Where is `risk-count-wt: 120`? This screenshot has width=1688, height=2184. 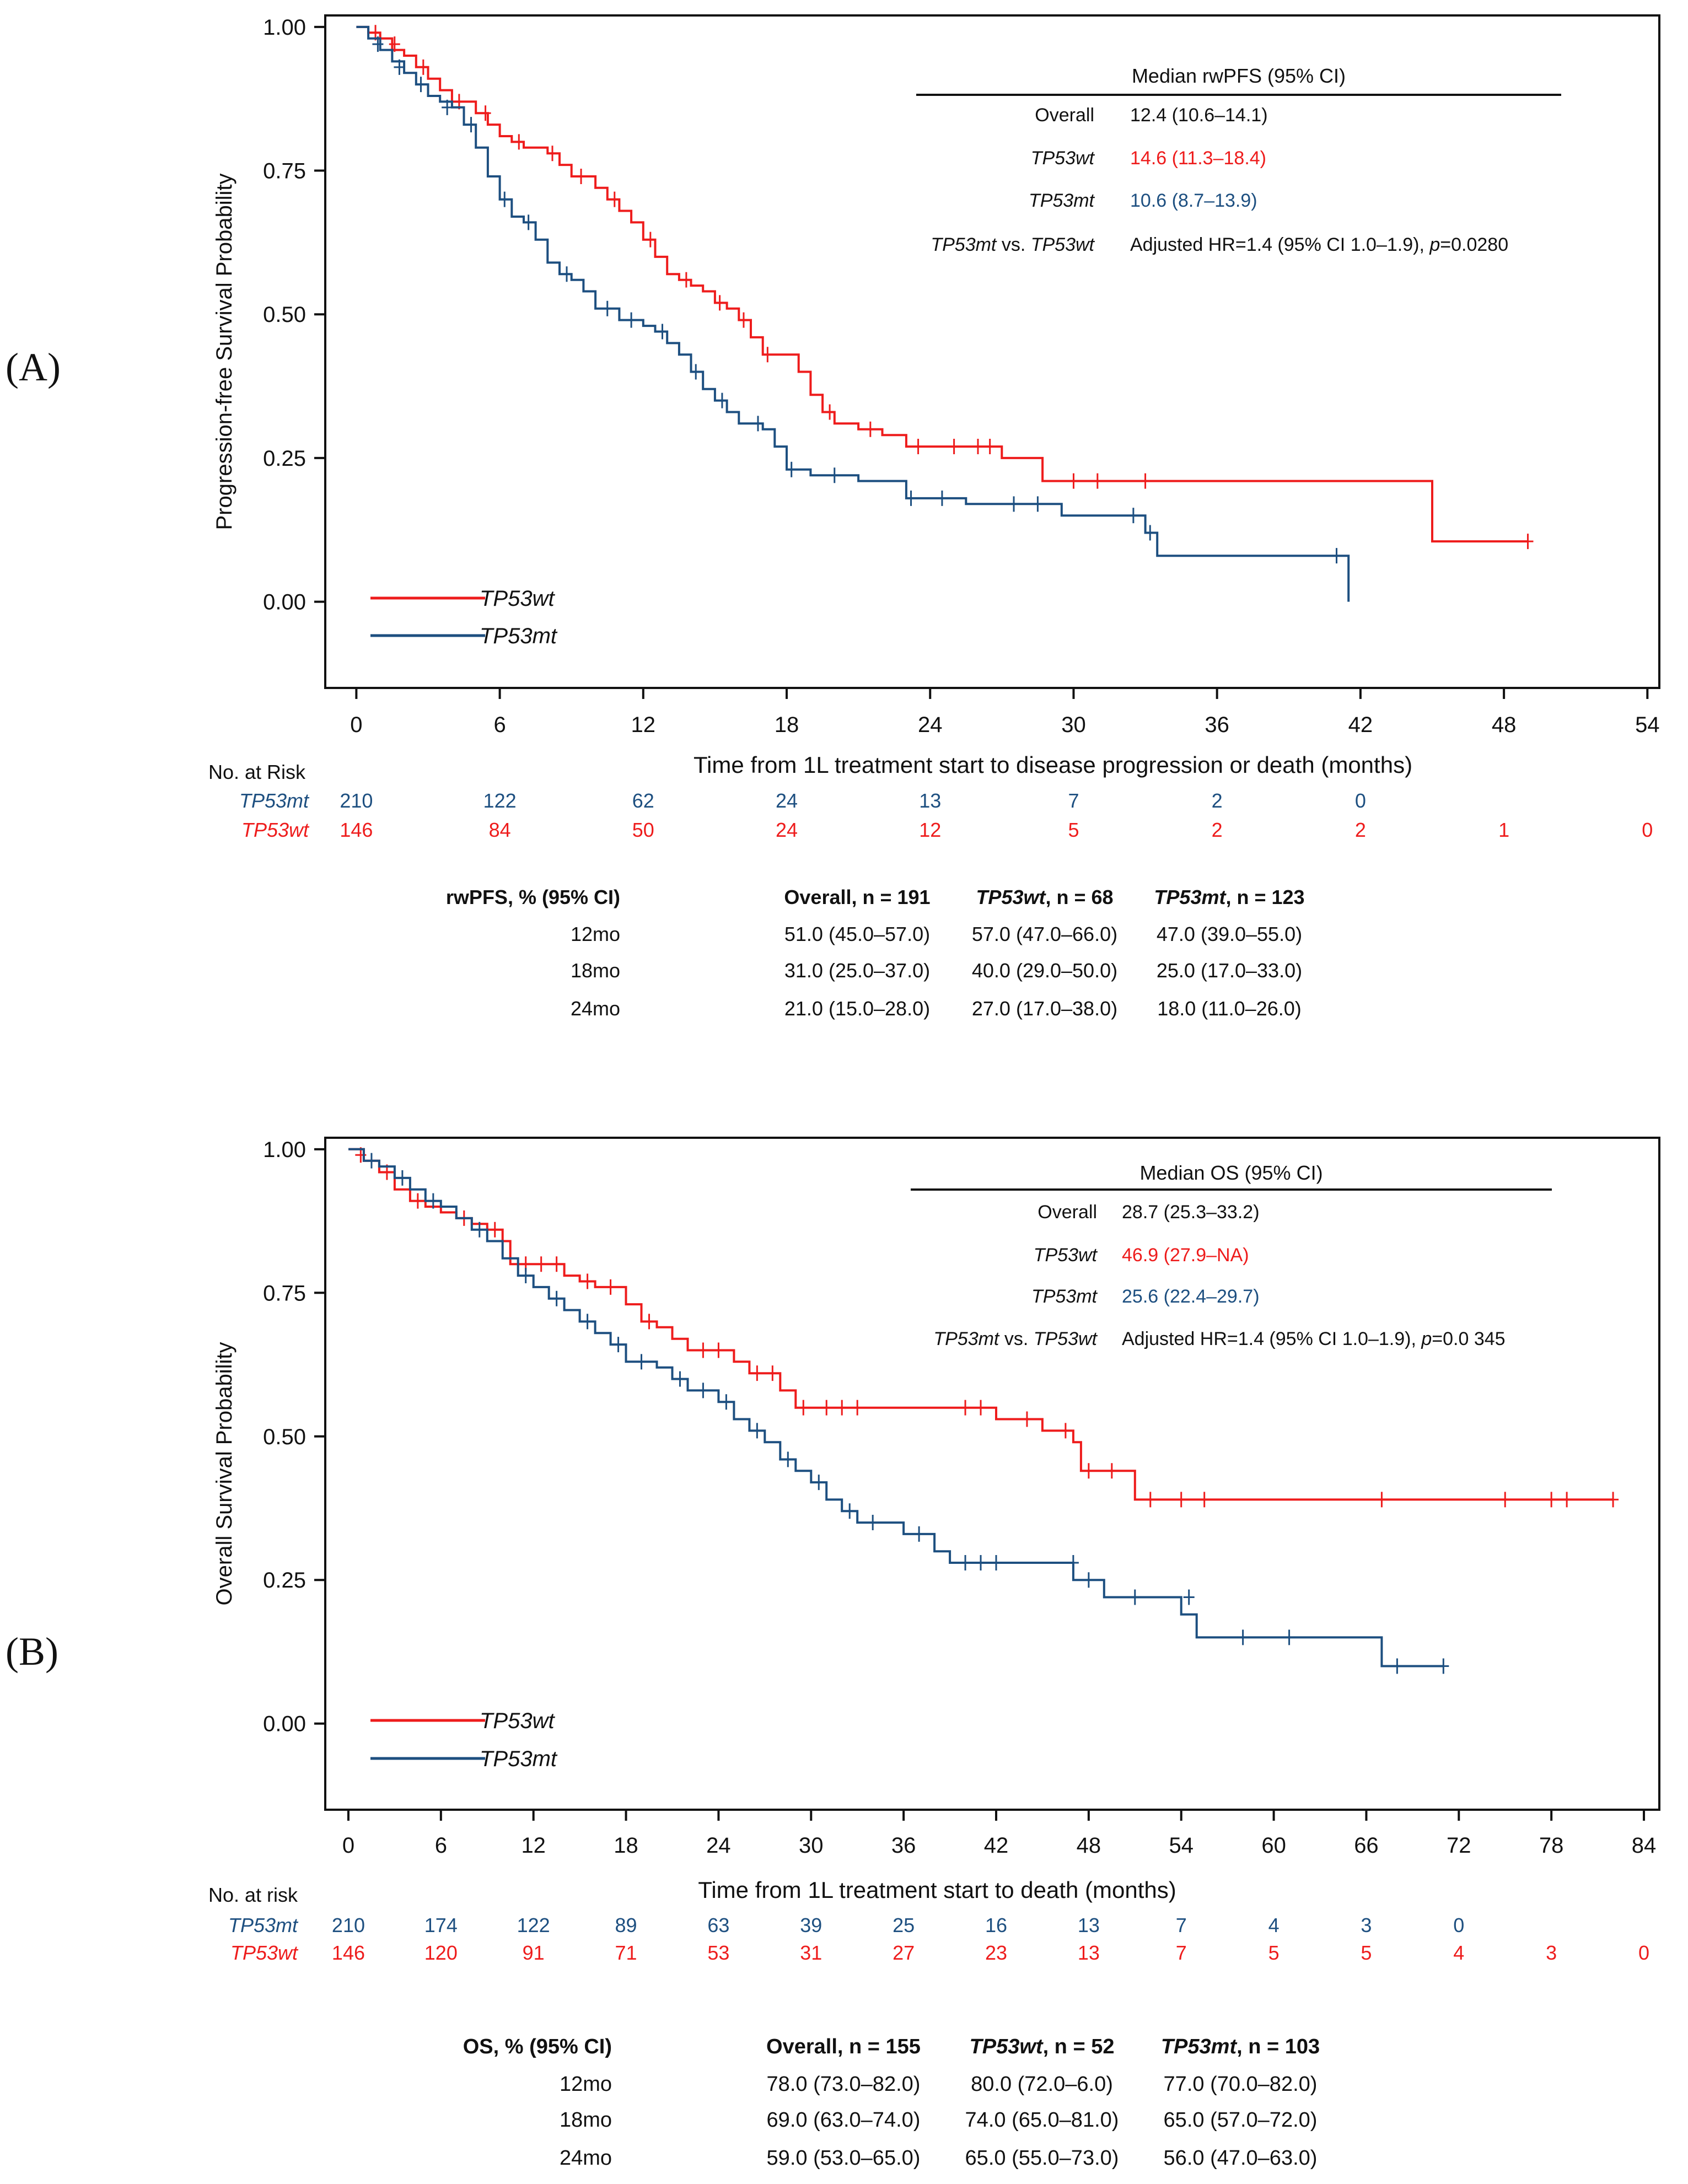
risk-count-wt: 120 is located at coordinates (441, 1952).